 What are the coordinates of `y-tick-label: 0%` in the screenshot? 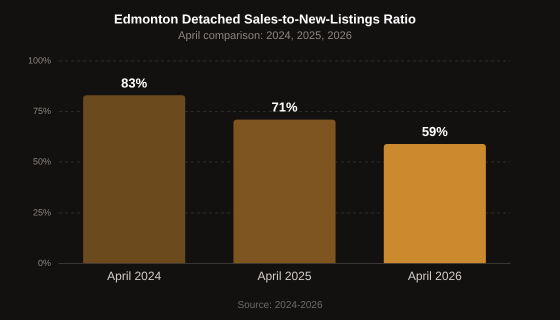 It's located at (45, 263).